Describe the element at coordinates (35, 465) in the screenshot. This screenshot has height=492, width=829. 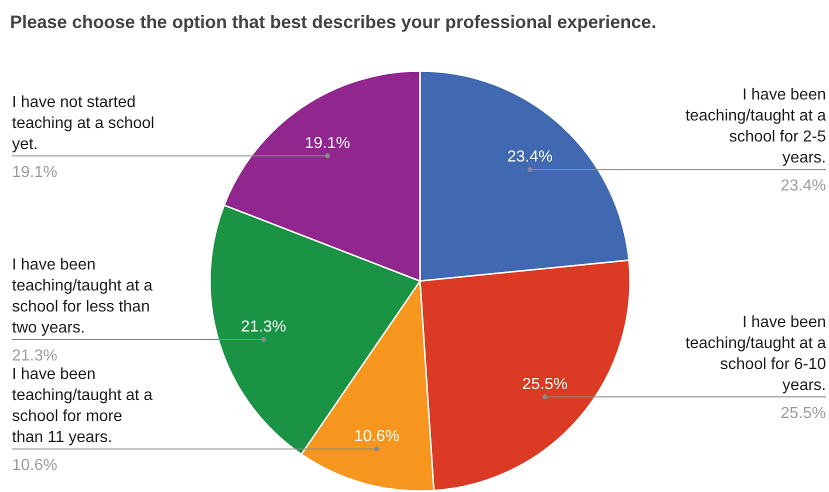
I see `data-label: 10.6%` at that location.